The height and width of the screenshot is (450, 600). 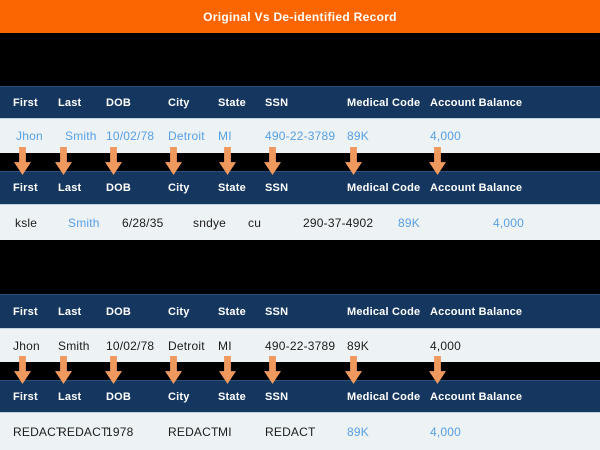 What do you see at coordinates (255, 222) in the screenshot?
I see `cell-state: cu` at bounding box center [255, 222].